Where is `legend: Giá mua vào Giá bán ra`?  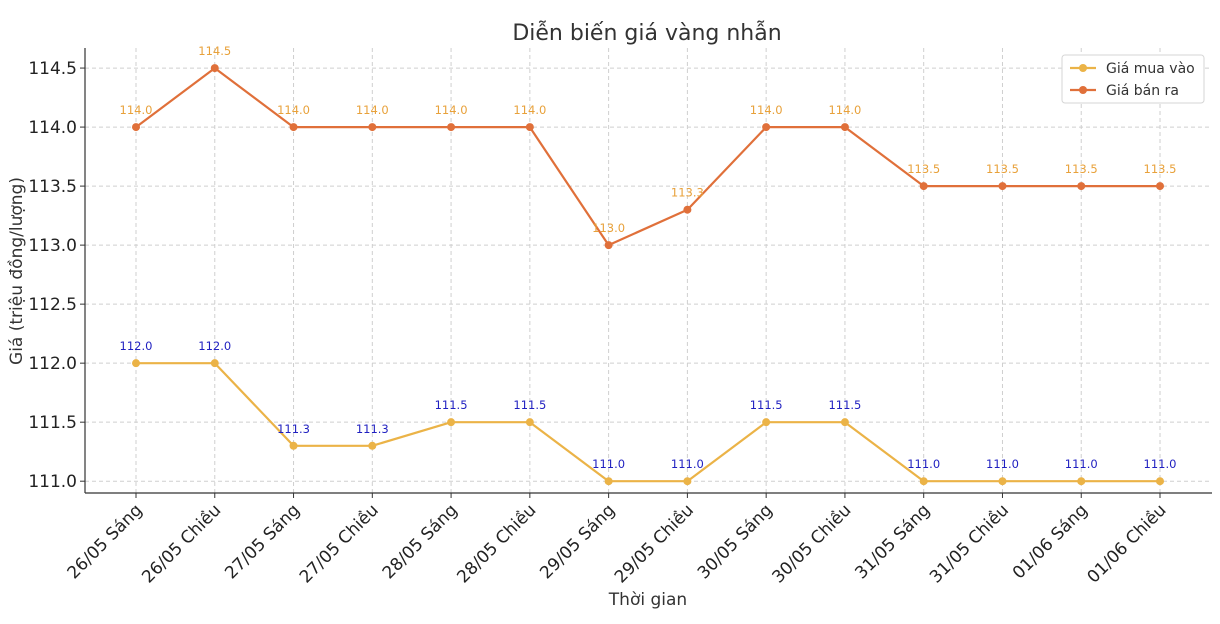 legend: Giá mua vào Giá bán ra is located at coordinates (1133, 79).